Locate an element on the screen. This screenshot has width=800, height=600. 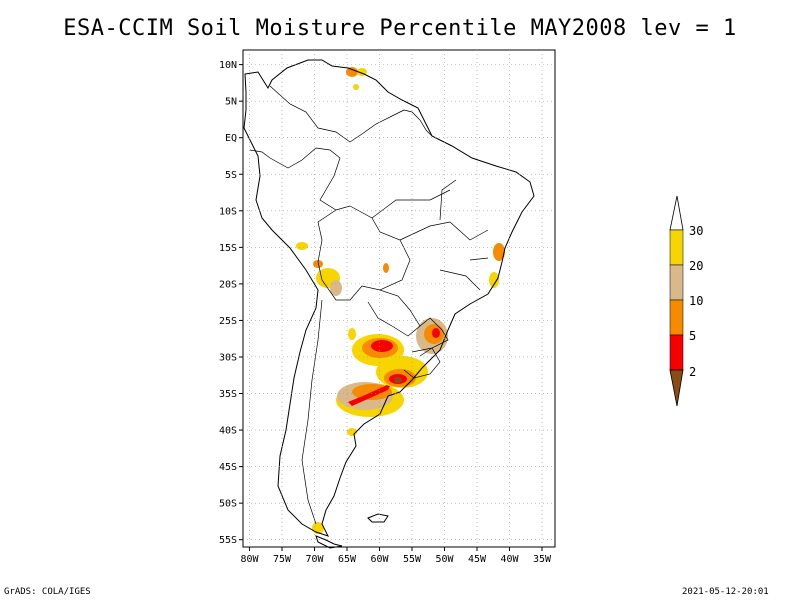
border-ecuador is located at coordinates (260, 154).